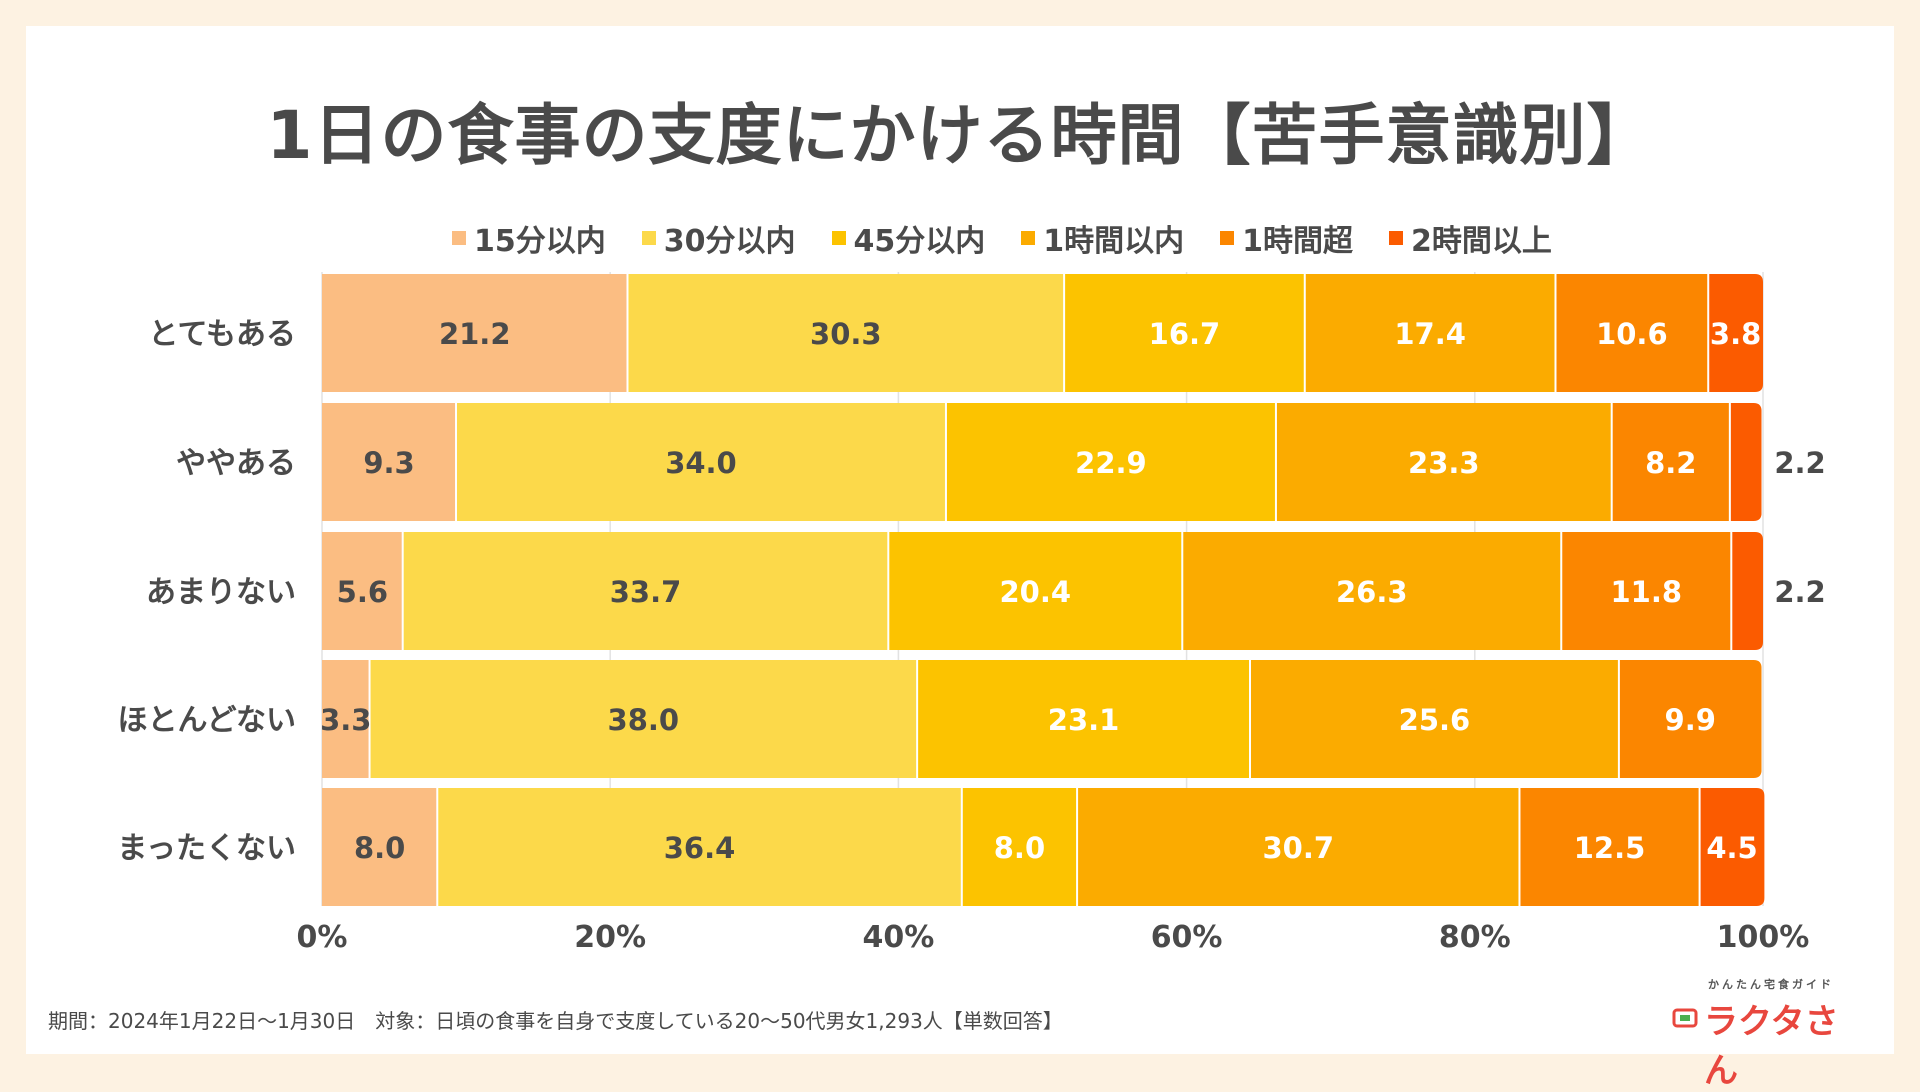  What do you see at coordinates (1763, 937) in the screenshot?
I see `x-tick-label: 100%` at bounding box center [1763, 937].